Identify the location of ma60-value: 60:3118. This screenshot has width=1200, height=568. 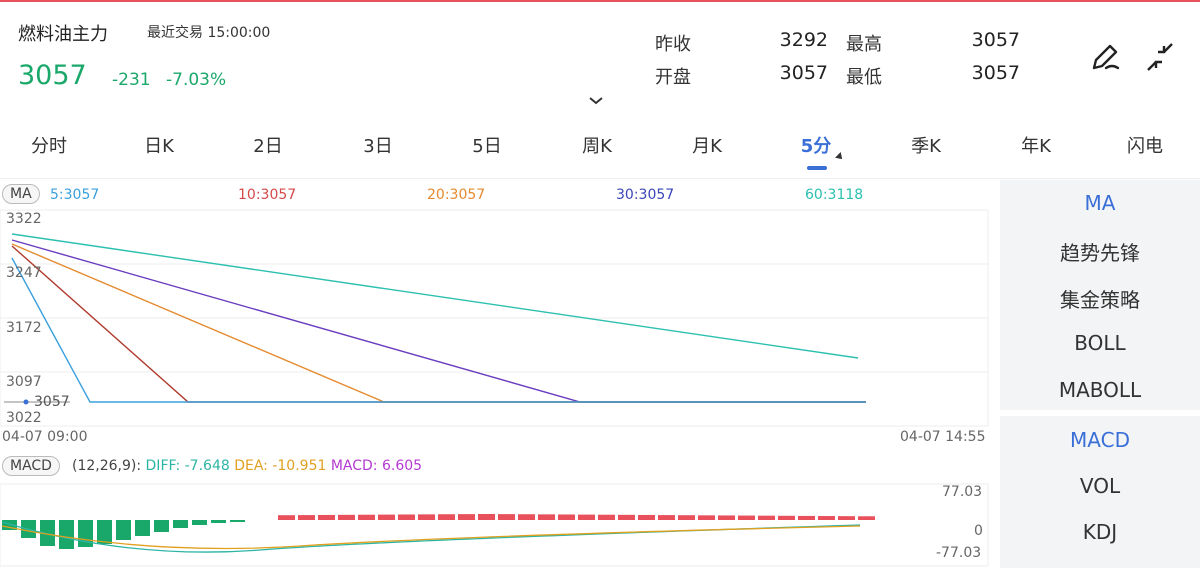
(834, 195).